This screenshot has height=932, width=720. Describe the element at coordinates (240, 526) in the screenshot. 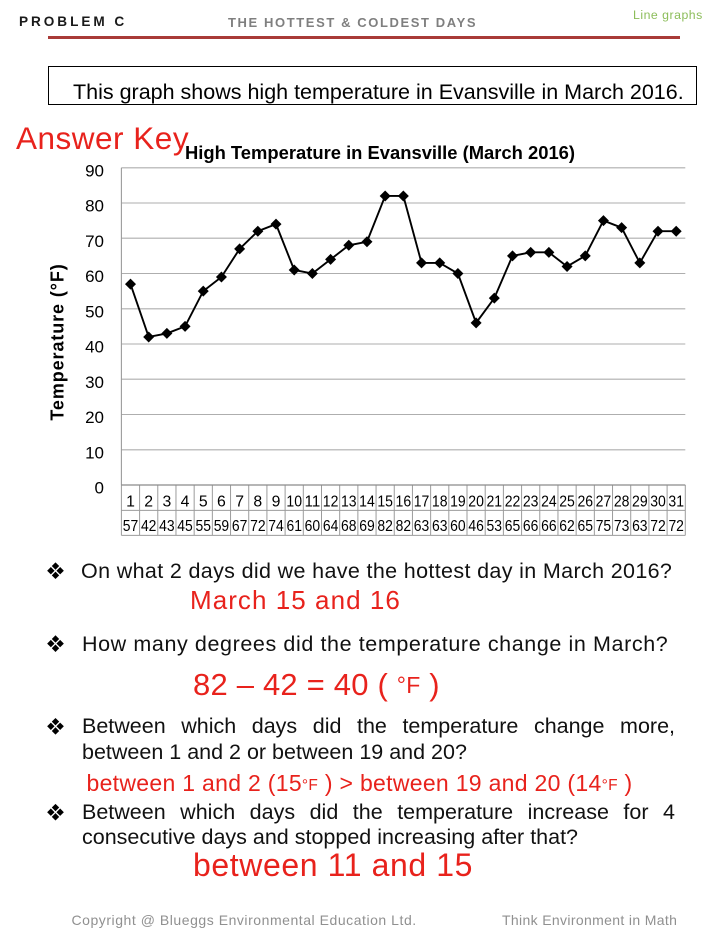

I see `svg-text: 67` at that location.